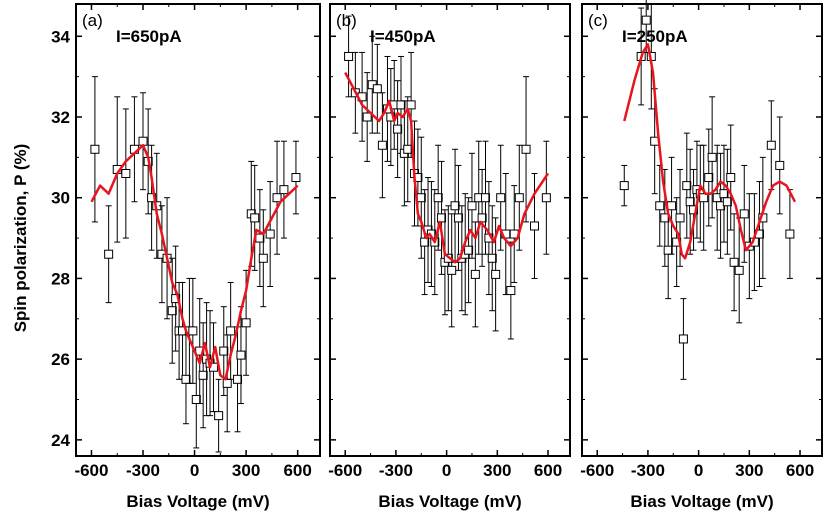 The height and width of the screenshot is (525, 831). What do you see at coordinates (20, 238) in the screenshot?
I see `y-axis-title: Spin polarization, P (%)` at bounding box center [20, 238].